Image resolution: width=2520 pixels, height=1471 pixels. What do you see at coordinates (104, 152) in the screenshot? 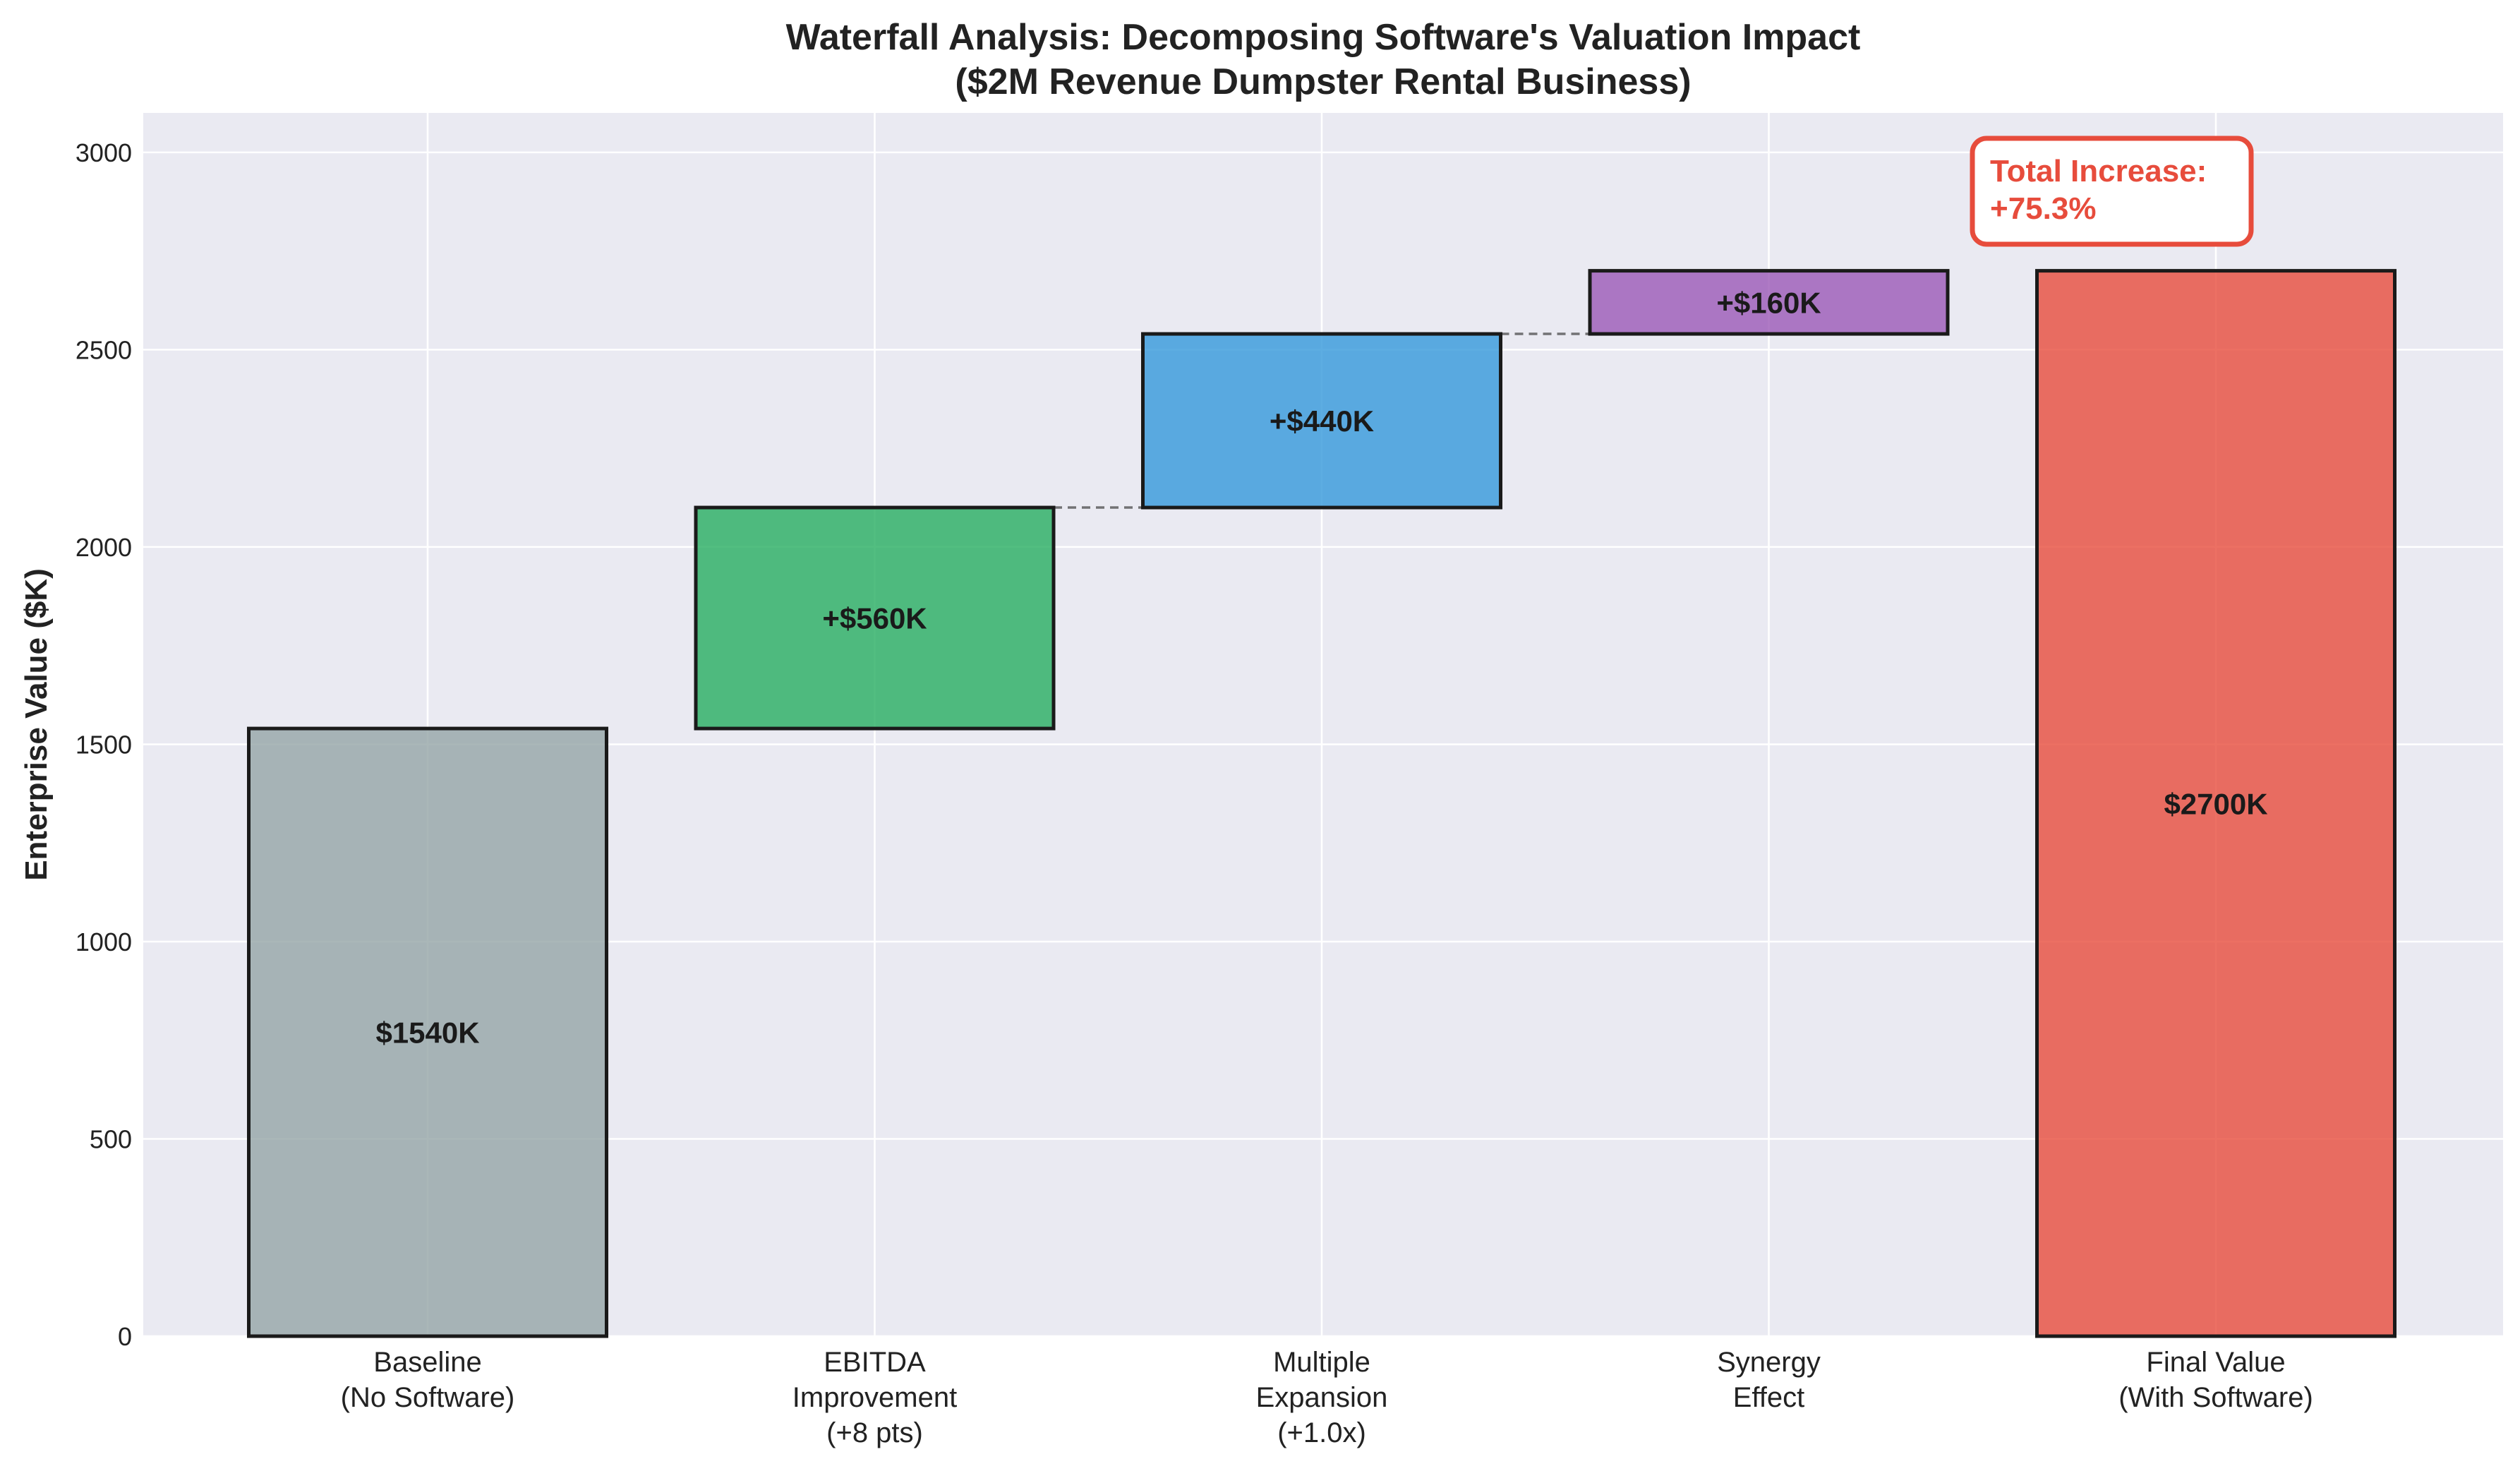
I see `y-tick-label: 3000` at bounding box center [104, 152].